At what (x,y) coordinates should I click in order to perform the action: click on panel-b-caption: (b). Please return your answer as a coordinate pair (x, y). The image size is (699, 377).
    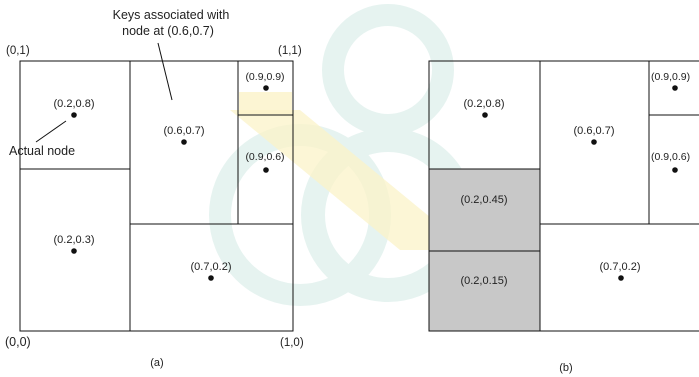
    Looking at the image, I should click on (565, 368).